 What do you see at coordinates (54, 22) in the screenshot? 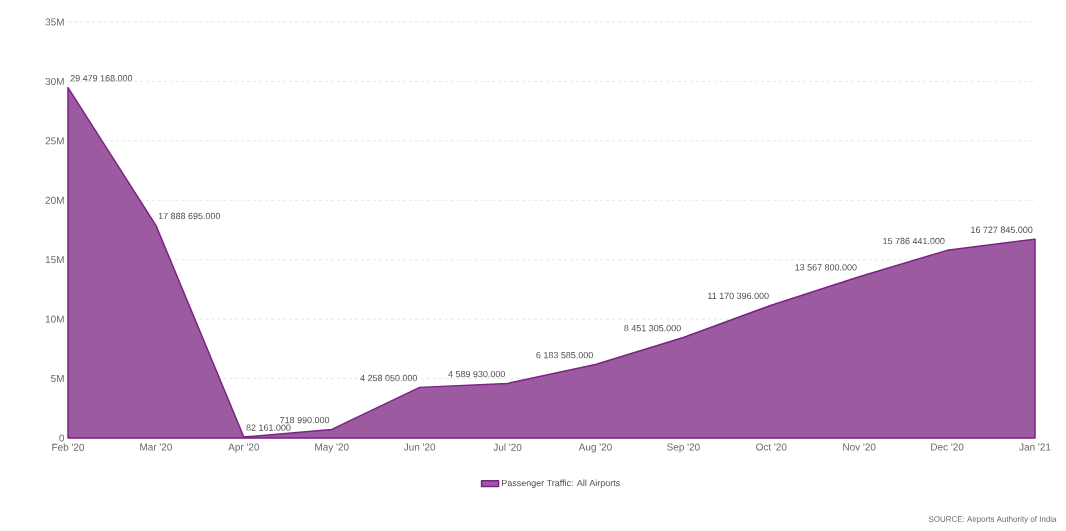
I see `y-tick-label: 35M` at bounding box center [54, 22].